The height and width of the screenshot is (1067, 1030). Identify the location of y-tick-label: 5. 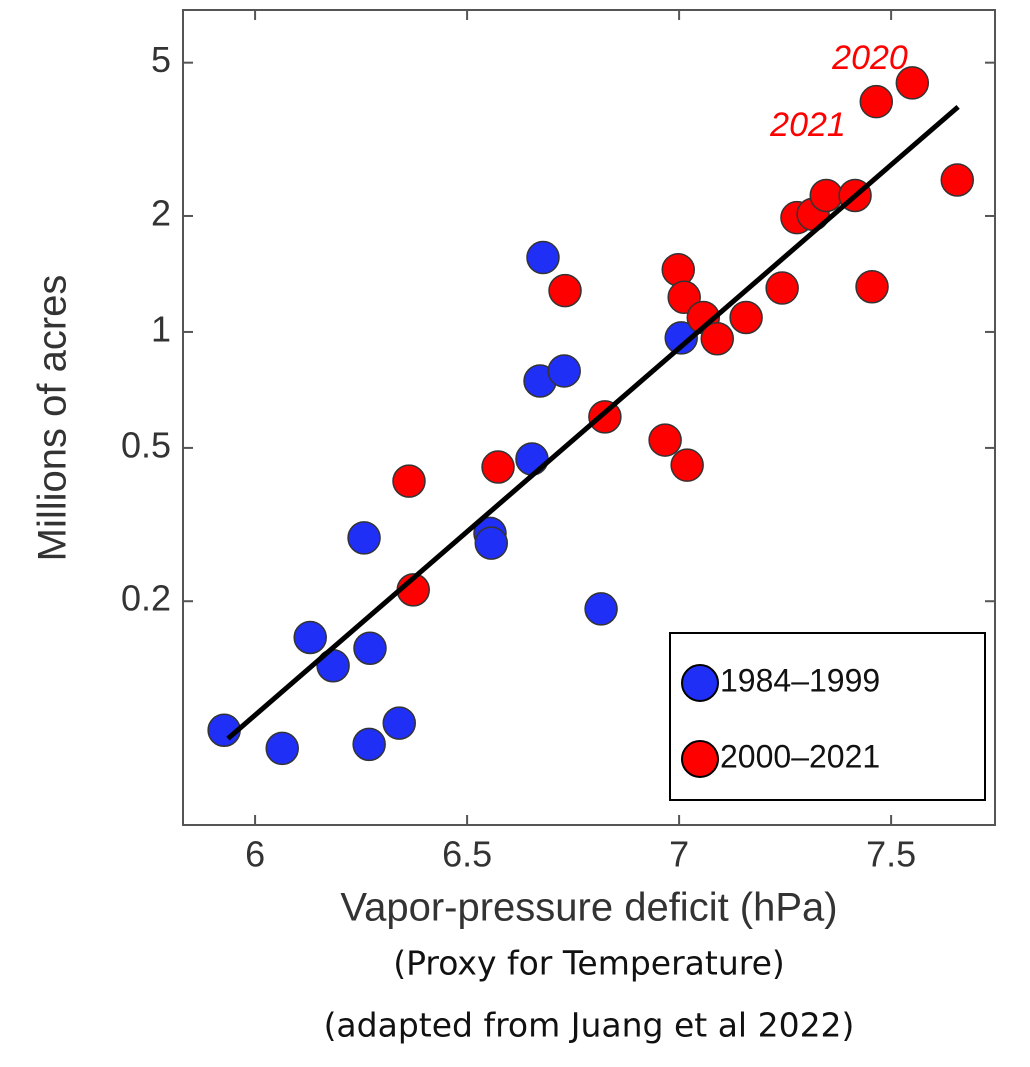
(161, 59).